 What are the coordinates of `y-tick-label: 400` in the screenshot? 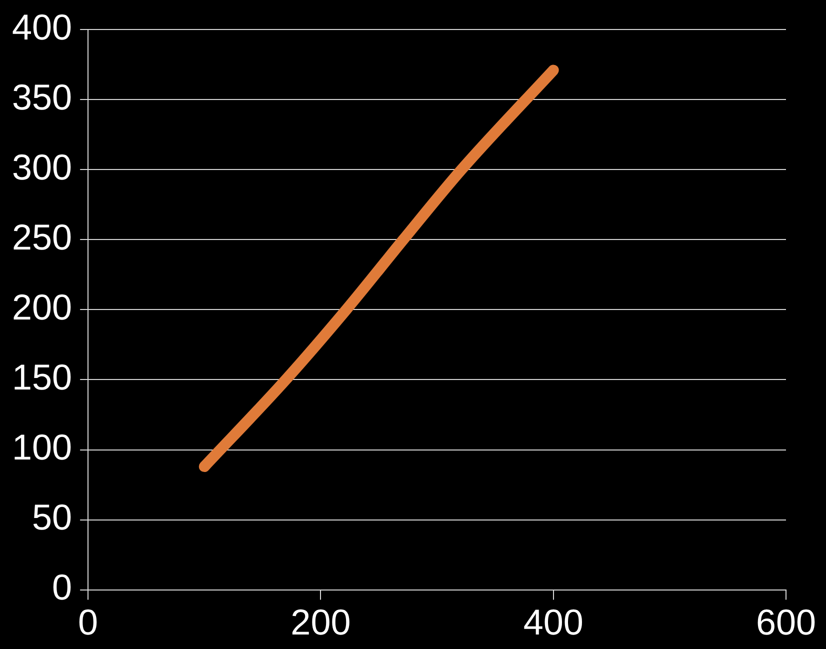 It's located at (42, 27).